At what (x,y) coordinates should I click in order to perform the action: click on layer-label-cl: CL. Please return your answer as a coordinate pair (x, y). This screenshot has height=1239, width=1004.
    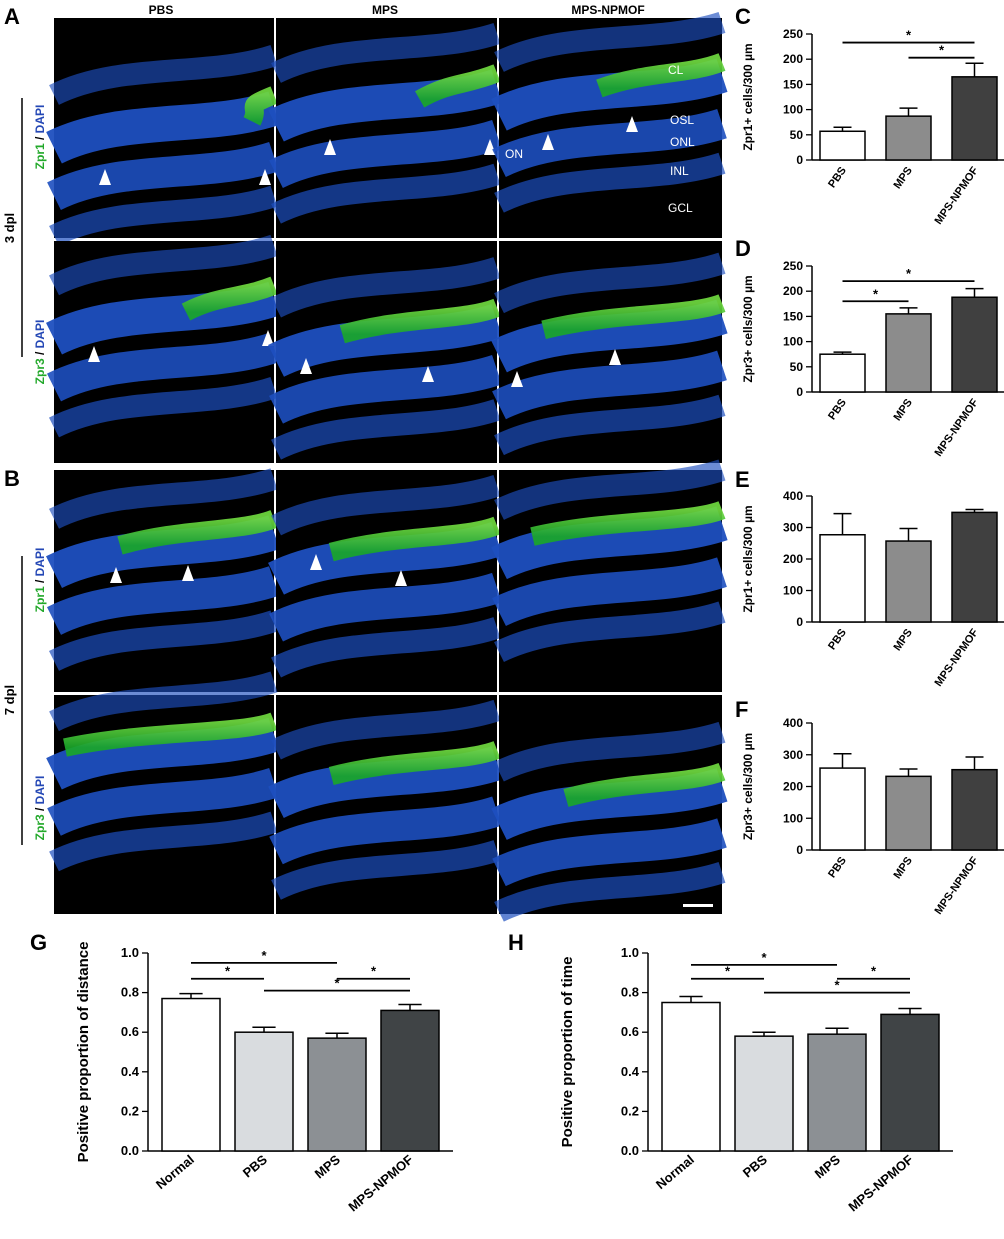
    Looking at the image, I should click on (676, 70).